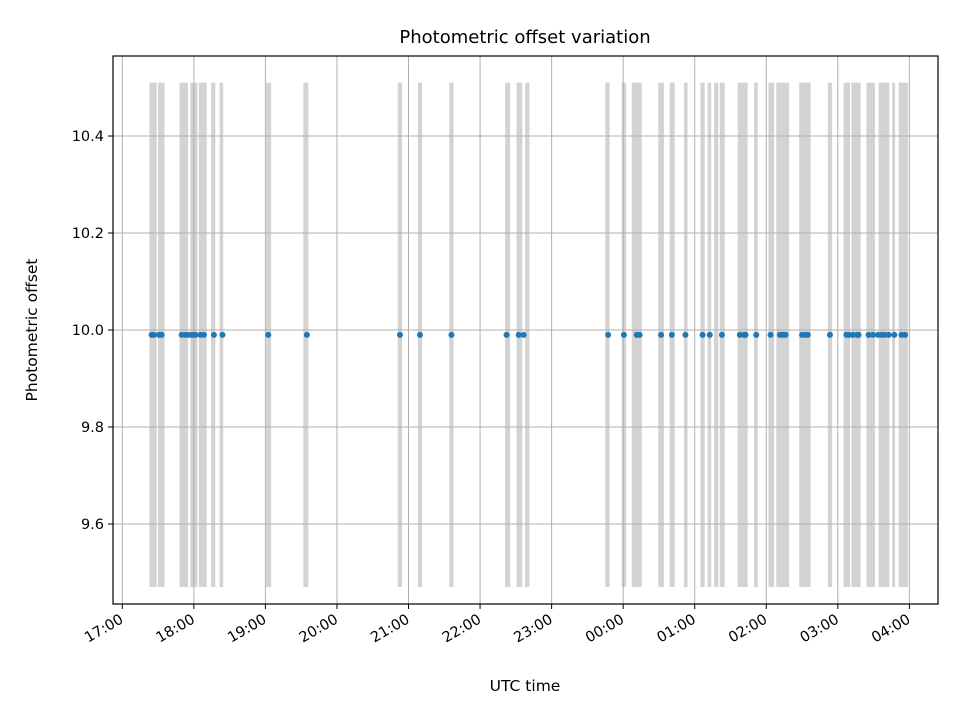  I want to click on y-tick-label: 10.2, so click(88, 234).